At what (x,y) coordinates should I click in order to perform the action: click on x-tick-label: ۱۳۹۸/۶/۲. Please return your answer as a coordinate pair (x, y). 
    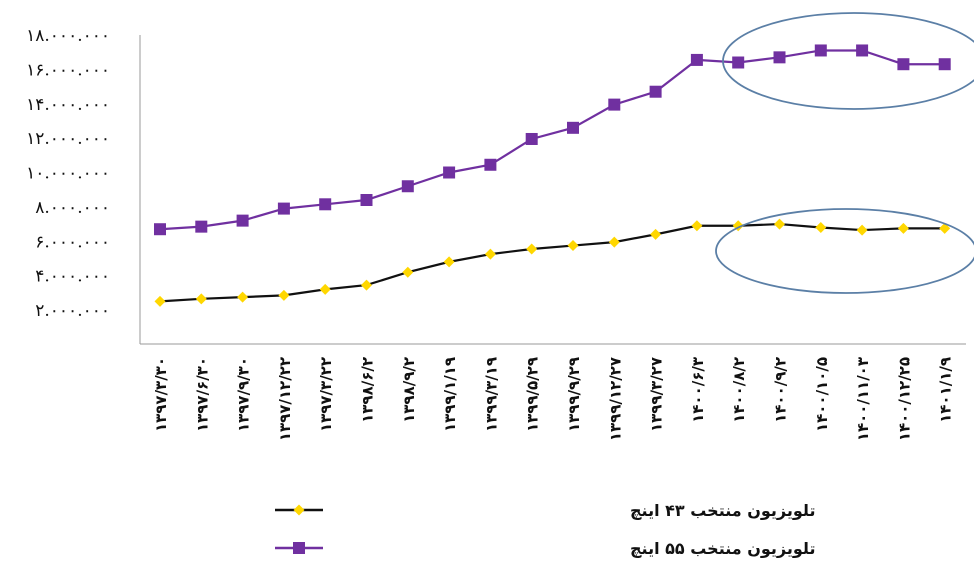
    Looking at the image, I should click on (368, 390).